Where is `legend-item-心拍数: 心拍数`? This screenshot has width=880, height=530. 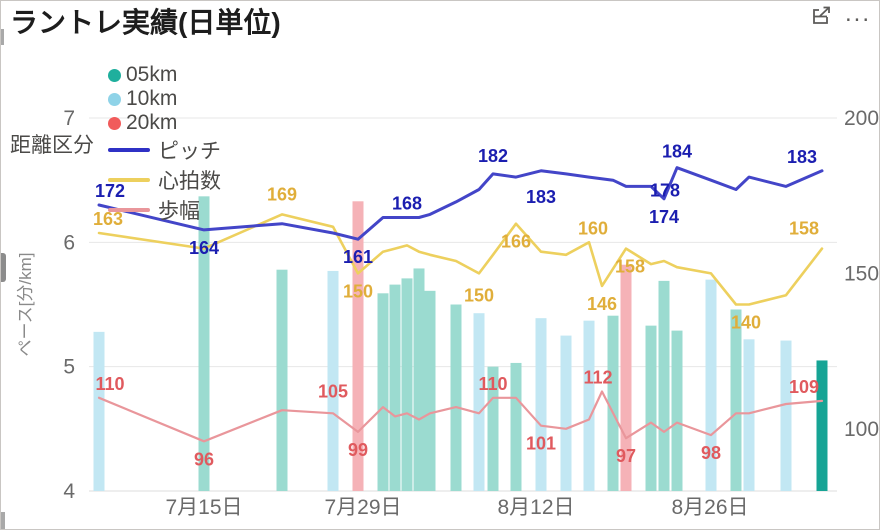
legend-item-心拍数: 心拍数 is located at coordinates (164, 180).